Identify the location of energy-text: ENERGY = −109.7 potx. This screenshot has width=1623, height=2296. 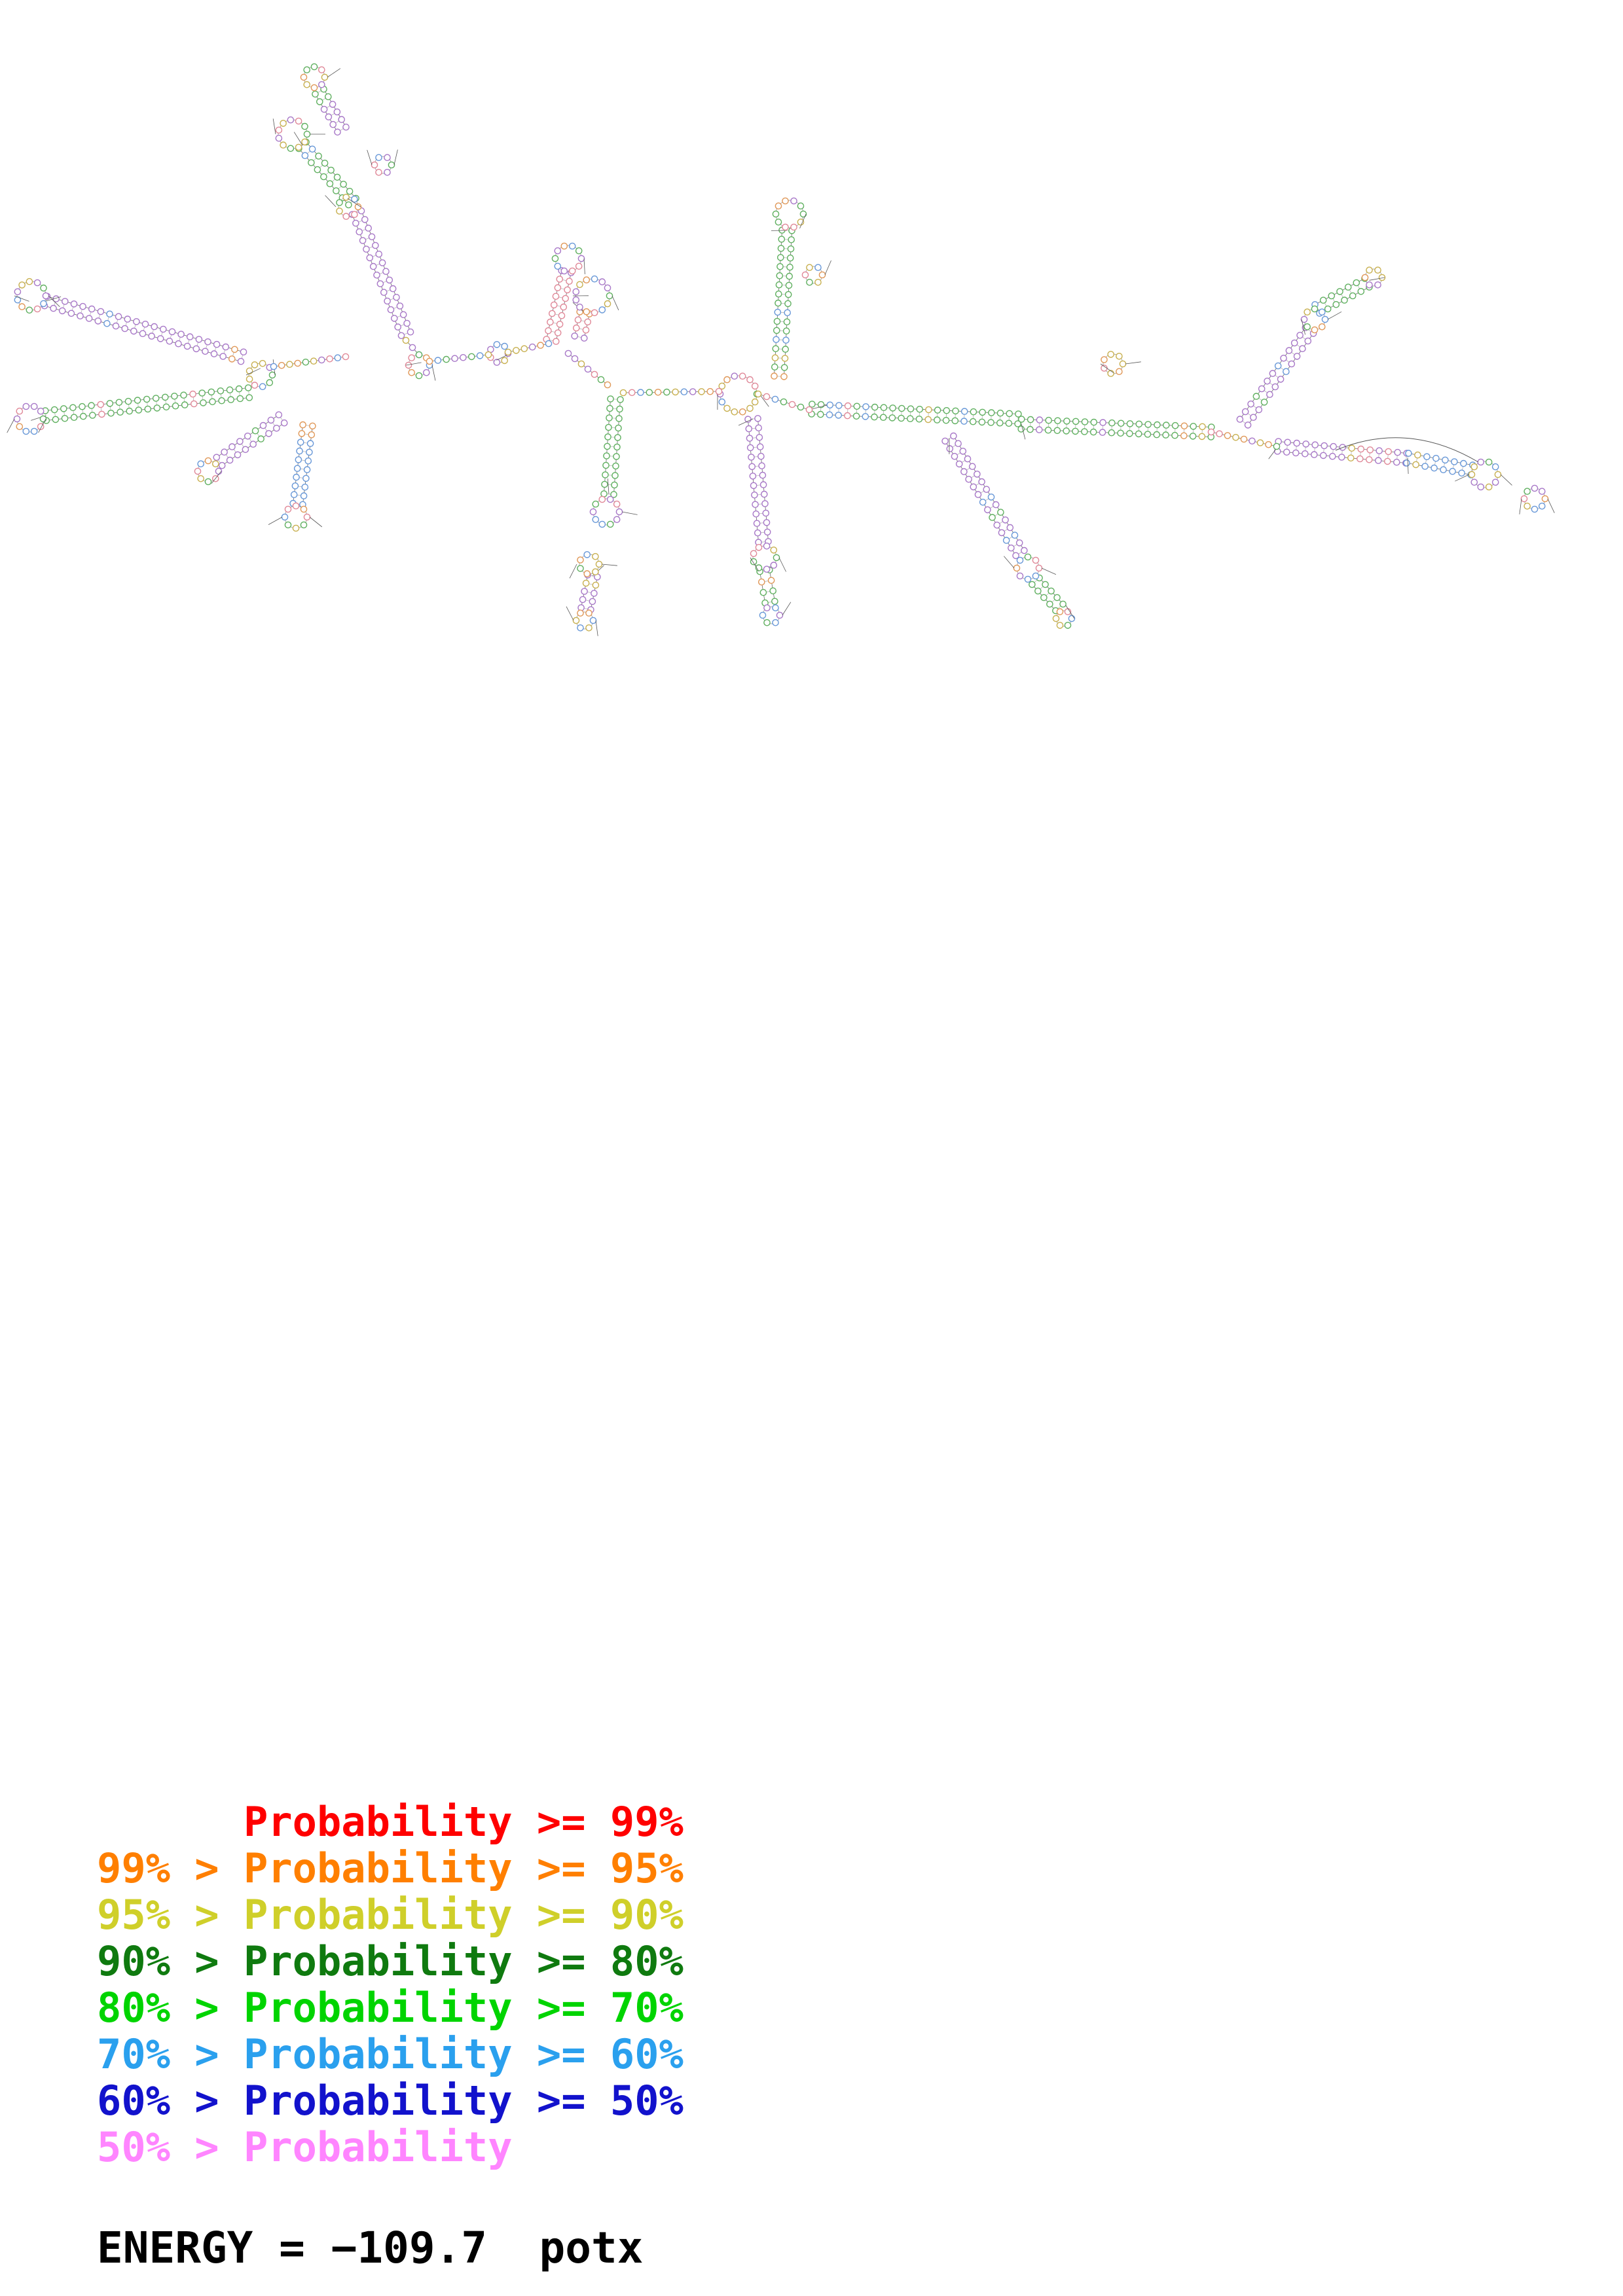
(370, 2248).